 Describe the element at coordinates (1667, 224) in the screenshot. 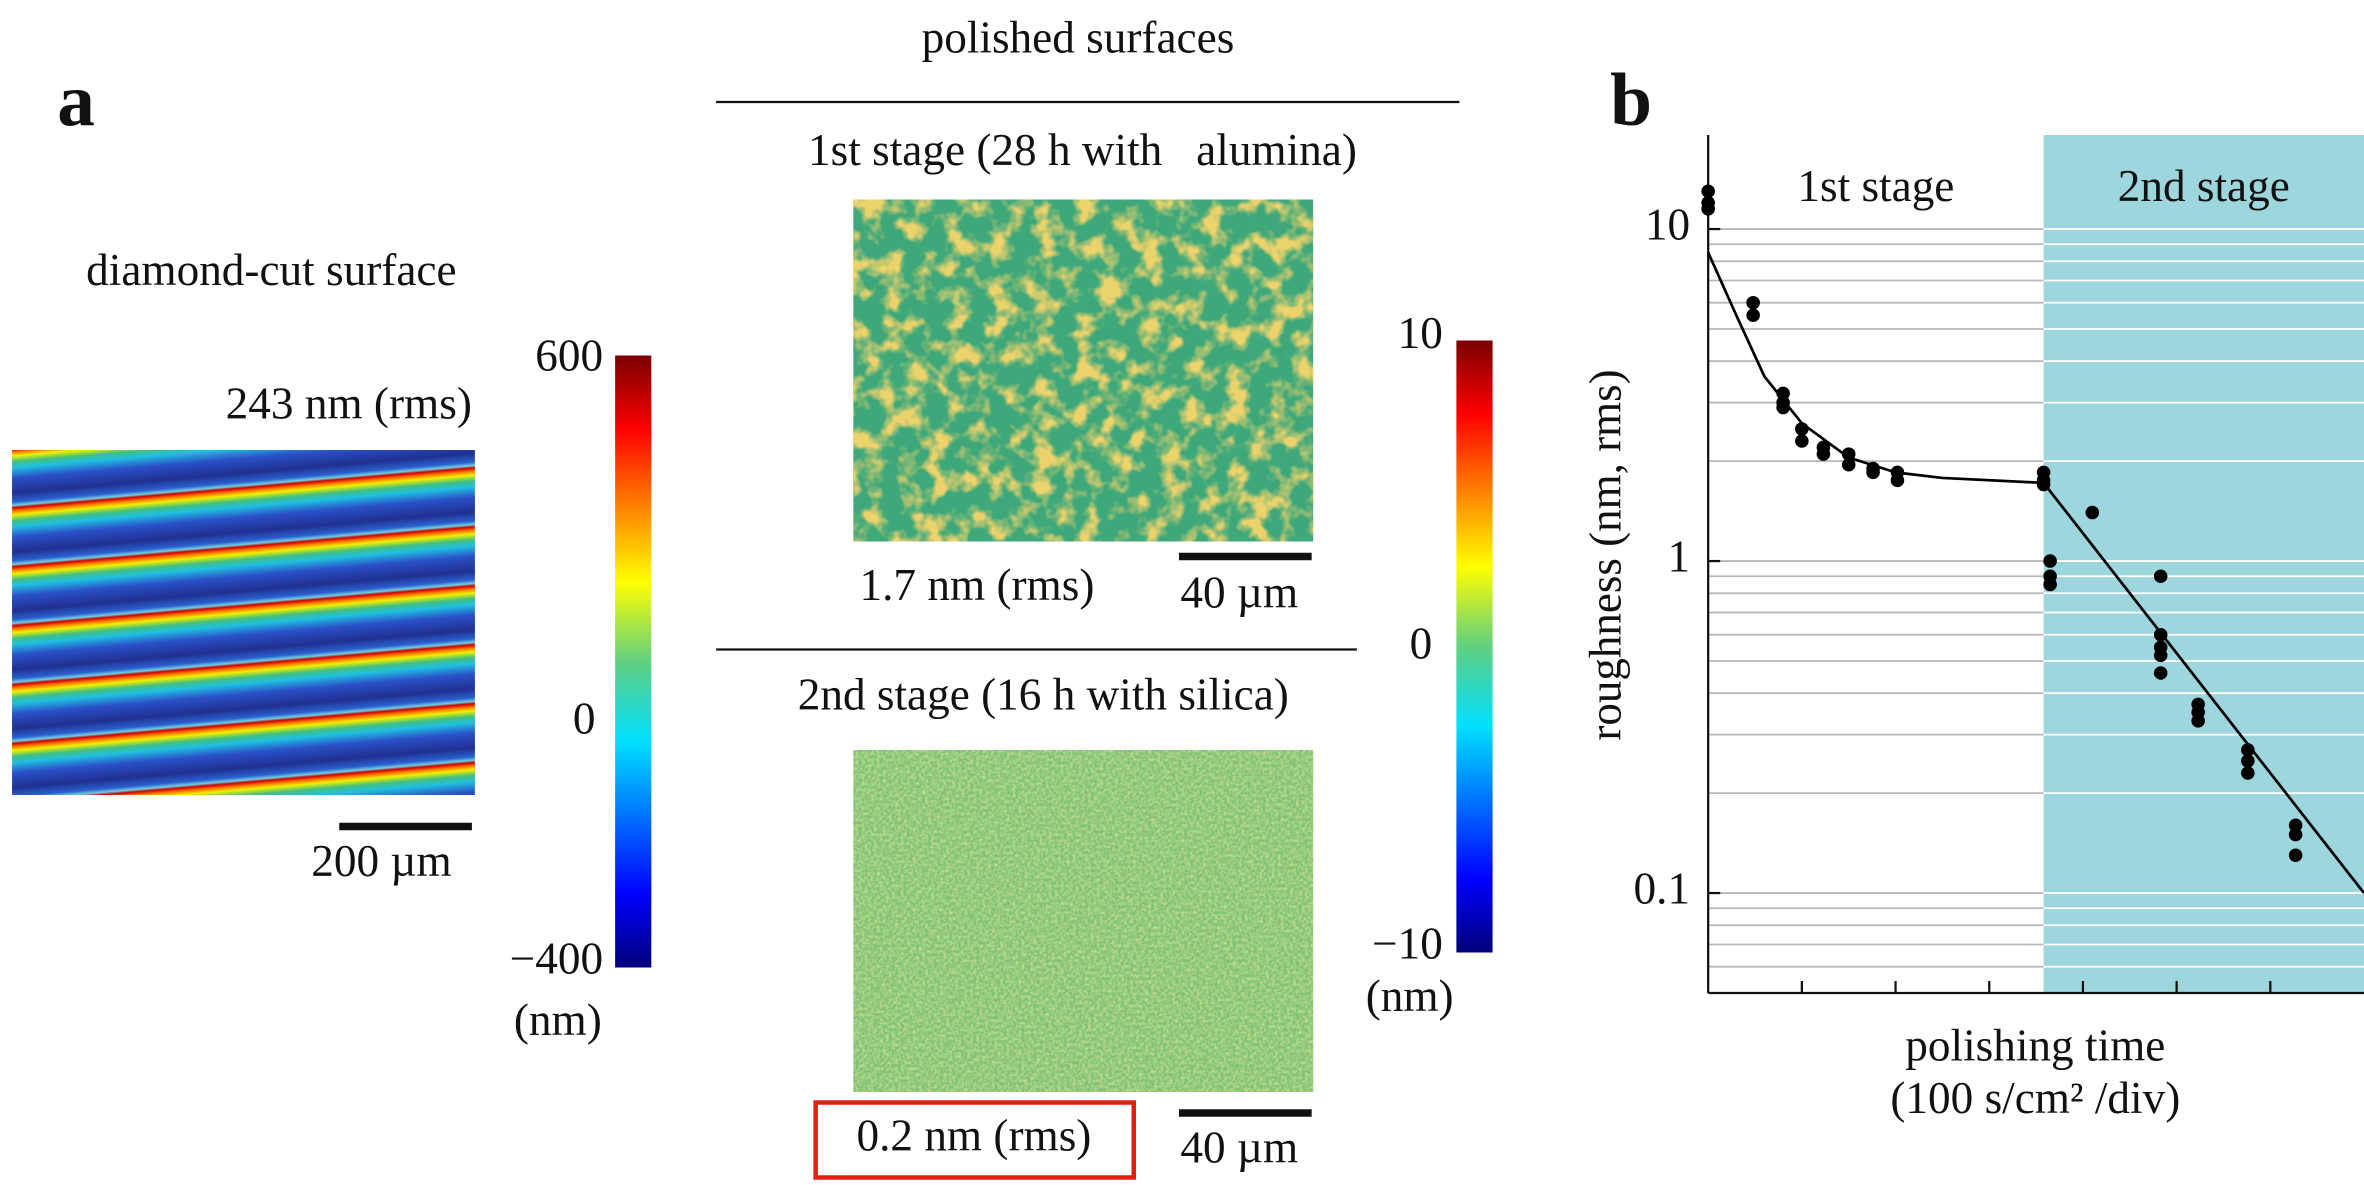

I see `y-tick-label: 10` at that location.